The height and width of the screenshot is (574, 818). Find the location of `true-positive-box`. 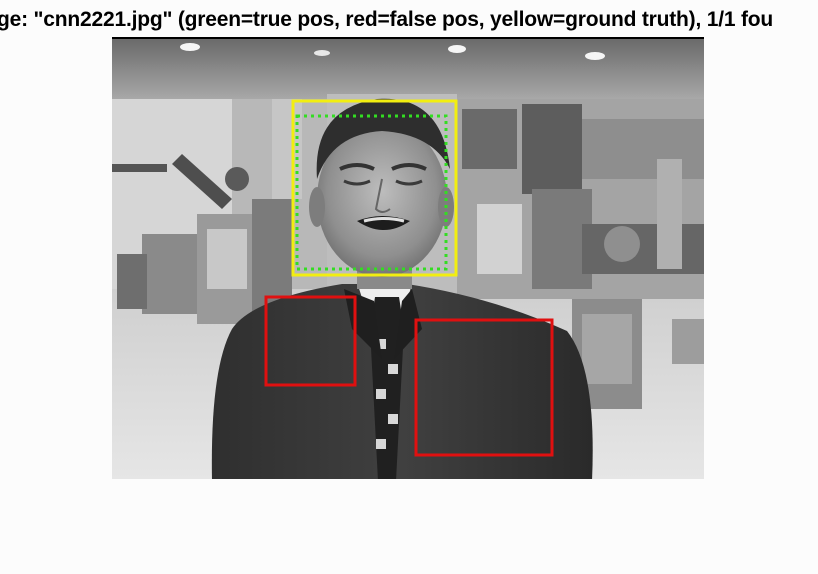

true-positive-box is located at coordinates (371, 192).